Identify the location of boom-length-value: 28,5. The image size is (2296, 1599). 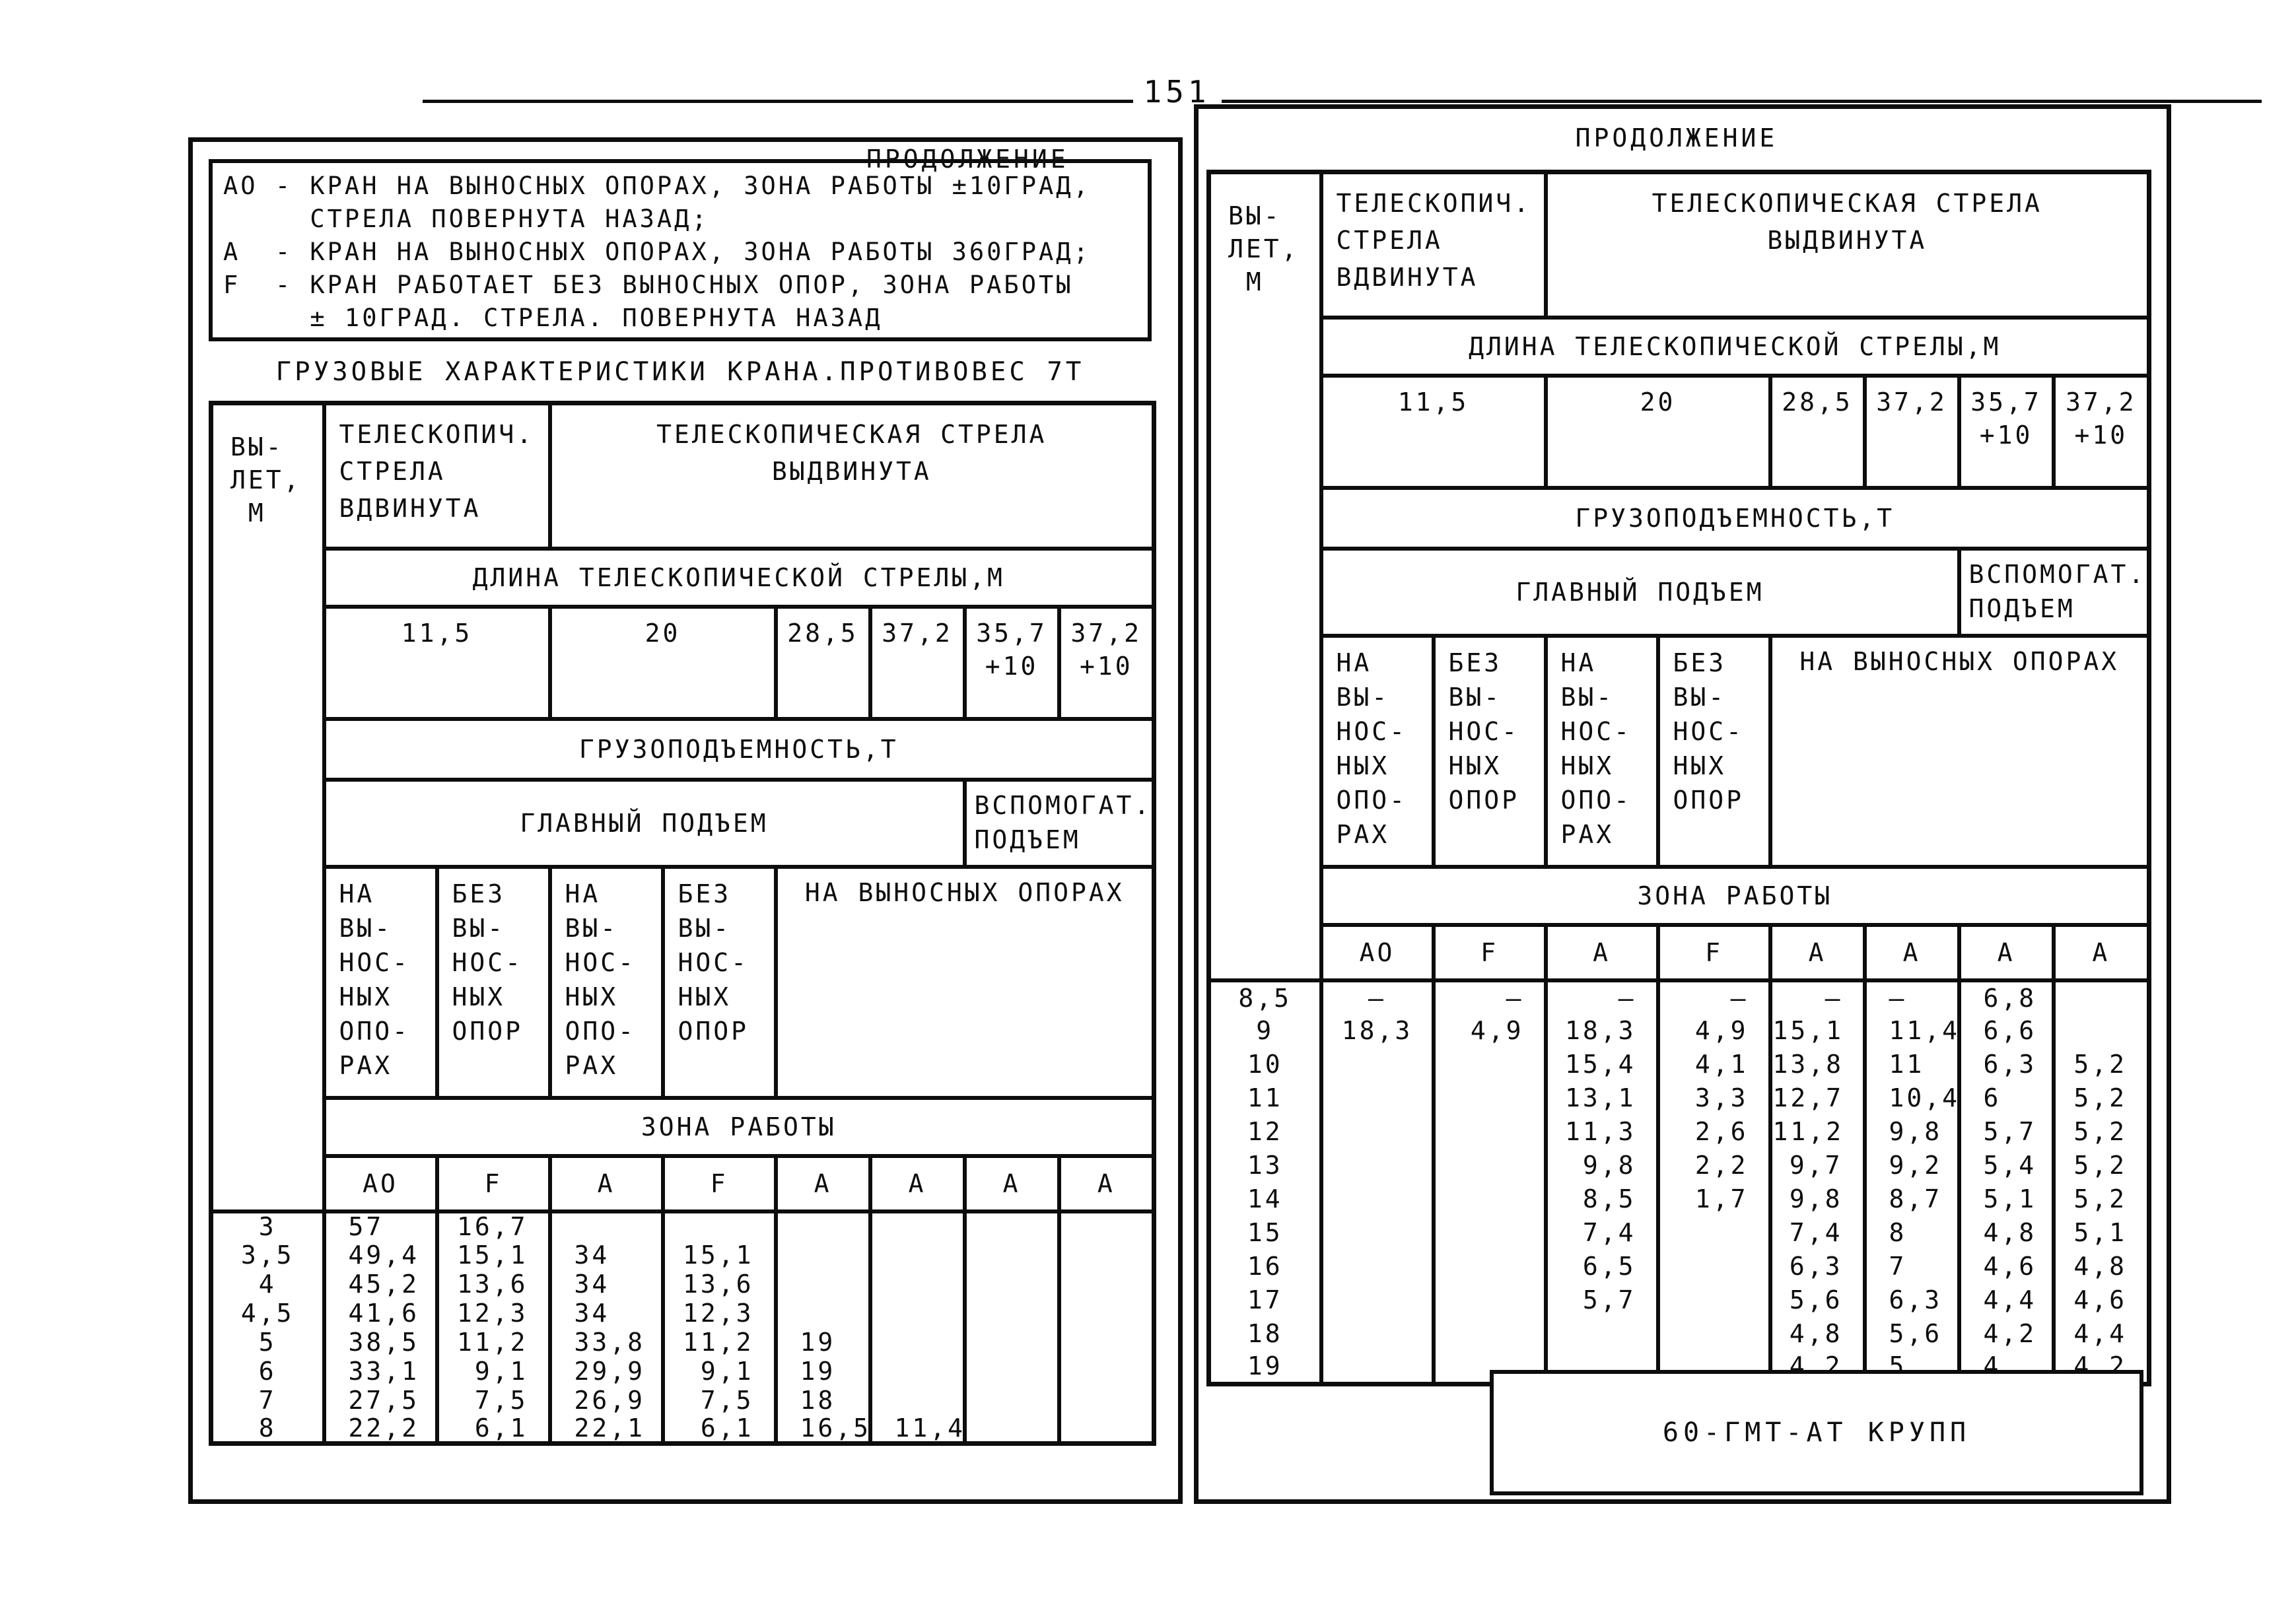
(1817, 431).